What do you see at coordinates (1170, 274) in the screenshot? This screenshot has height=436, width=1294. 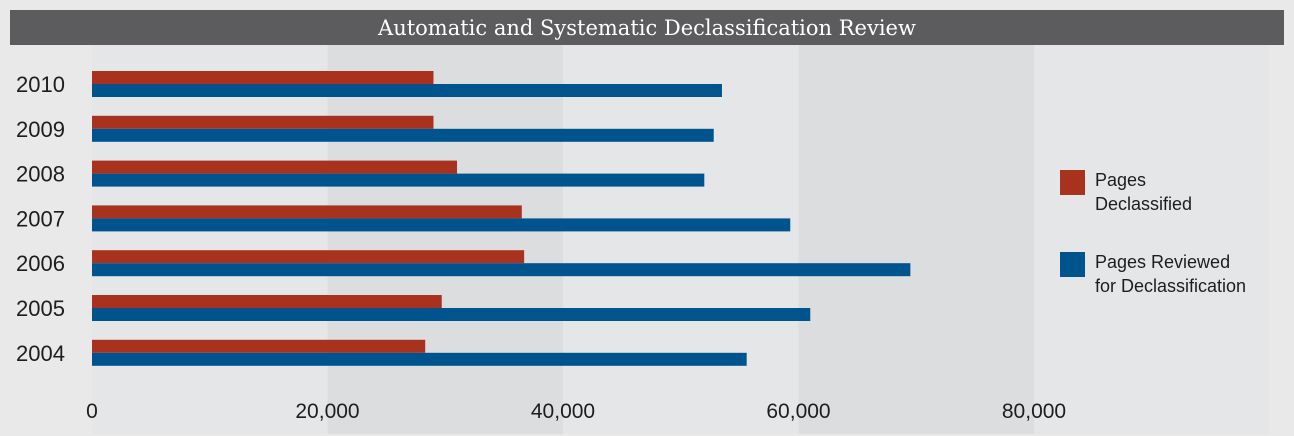 I see `legend-label-reviewed: Pages Reviewed for Declassification` at bounding box center [1170, 274].